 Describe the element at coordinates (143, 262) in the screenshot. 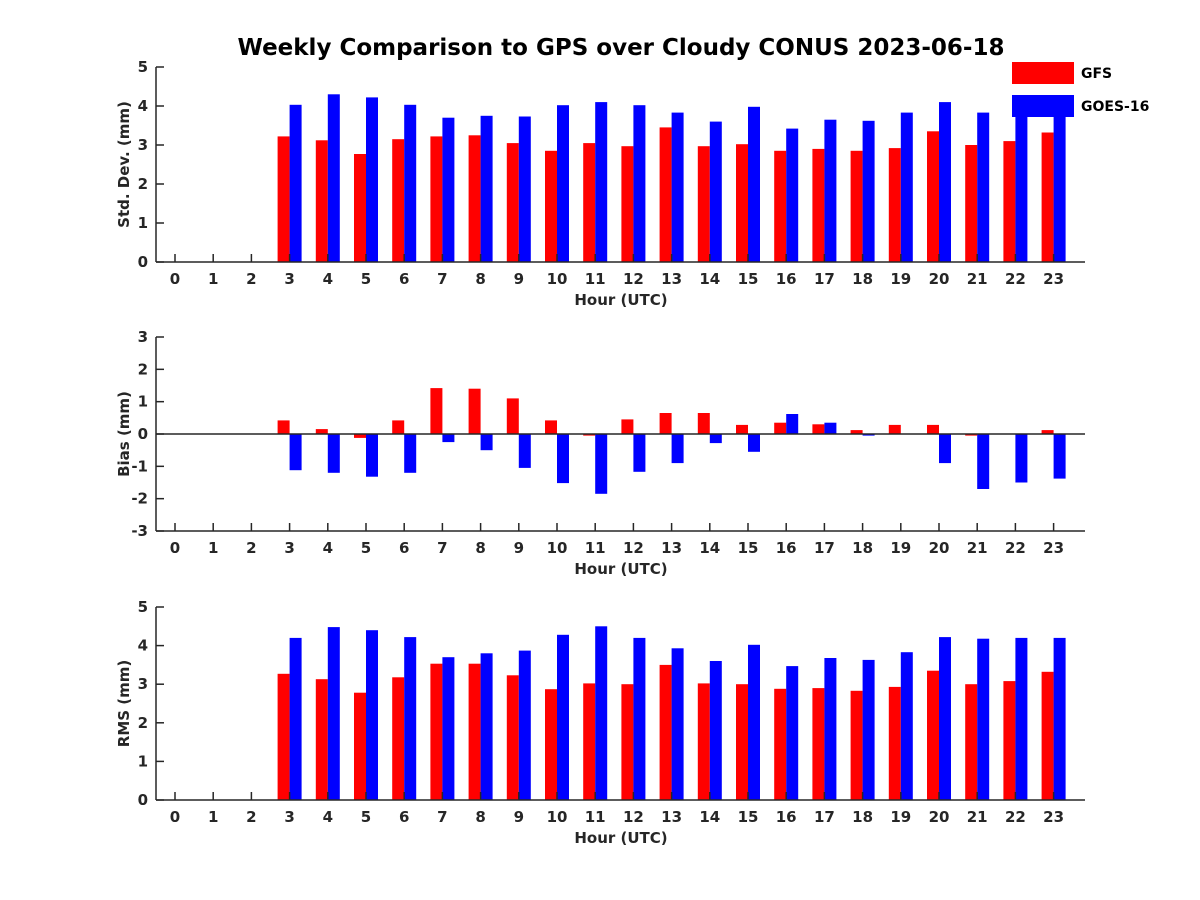

I see `y-tick-label: 0` at that location.